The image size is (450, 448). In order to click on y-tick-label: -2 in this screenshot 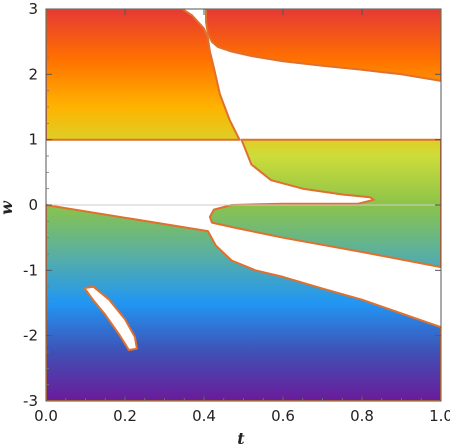, I will do `click(30, 336)`.